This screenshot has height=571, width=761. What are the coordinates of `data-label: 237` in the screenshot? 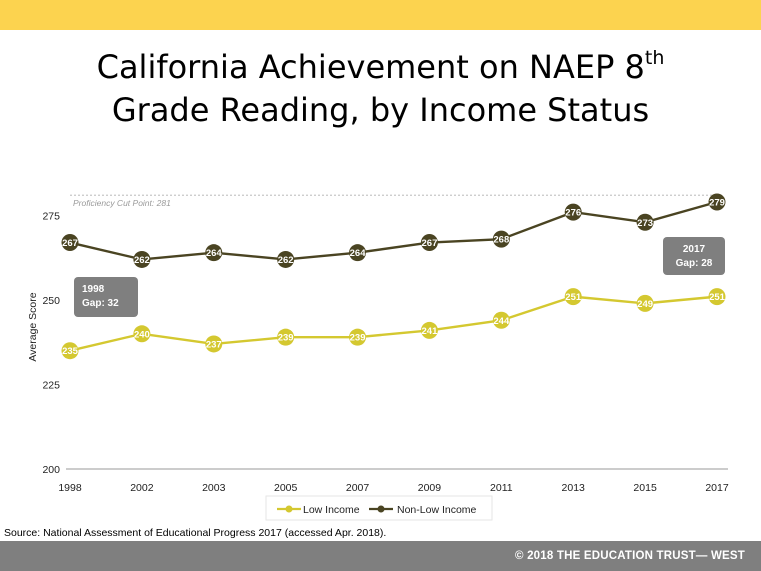 It's located at (214, 344).